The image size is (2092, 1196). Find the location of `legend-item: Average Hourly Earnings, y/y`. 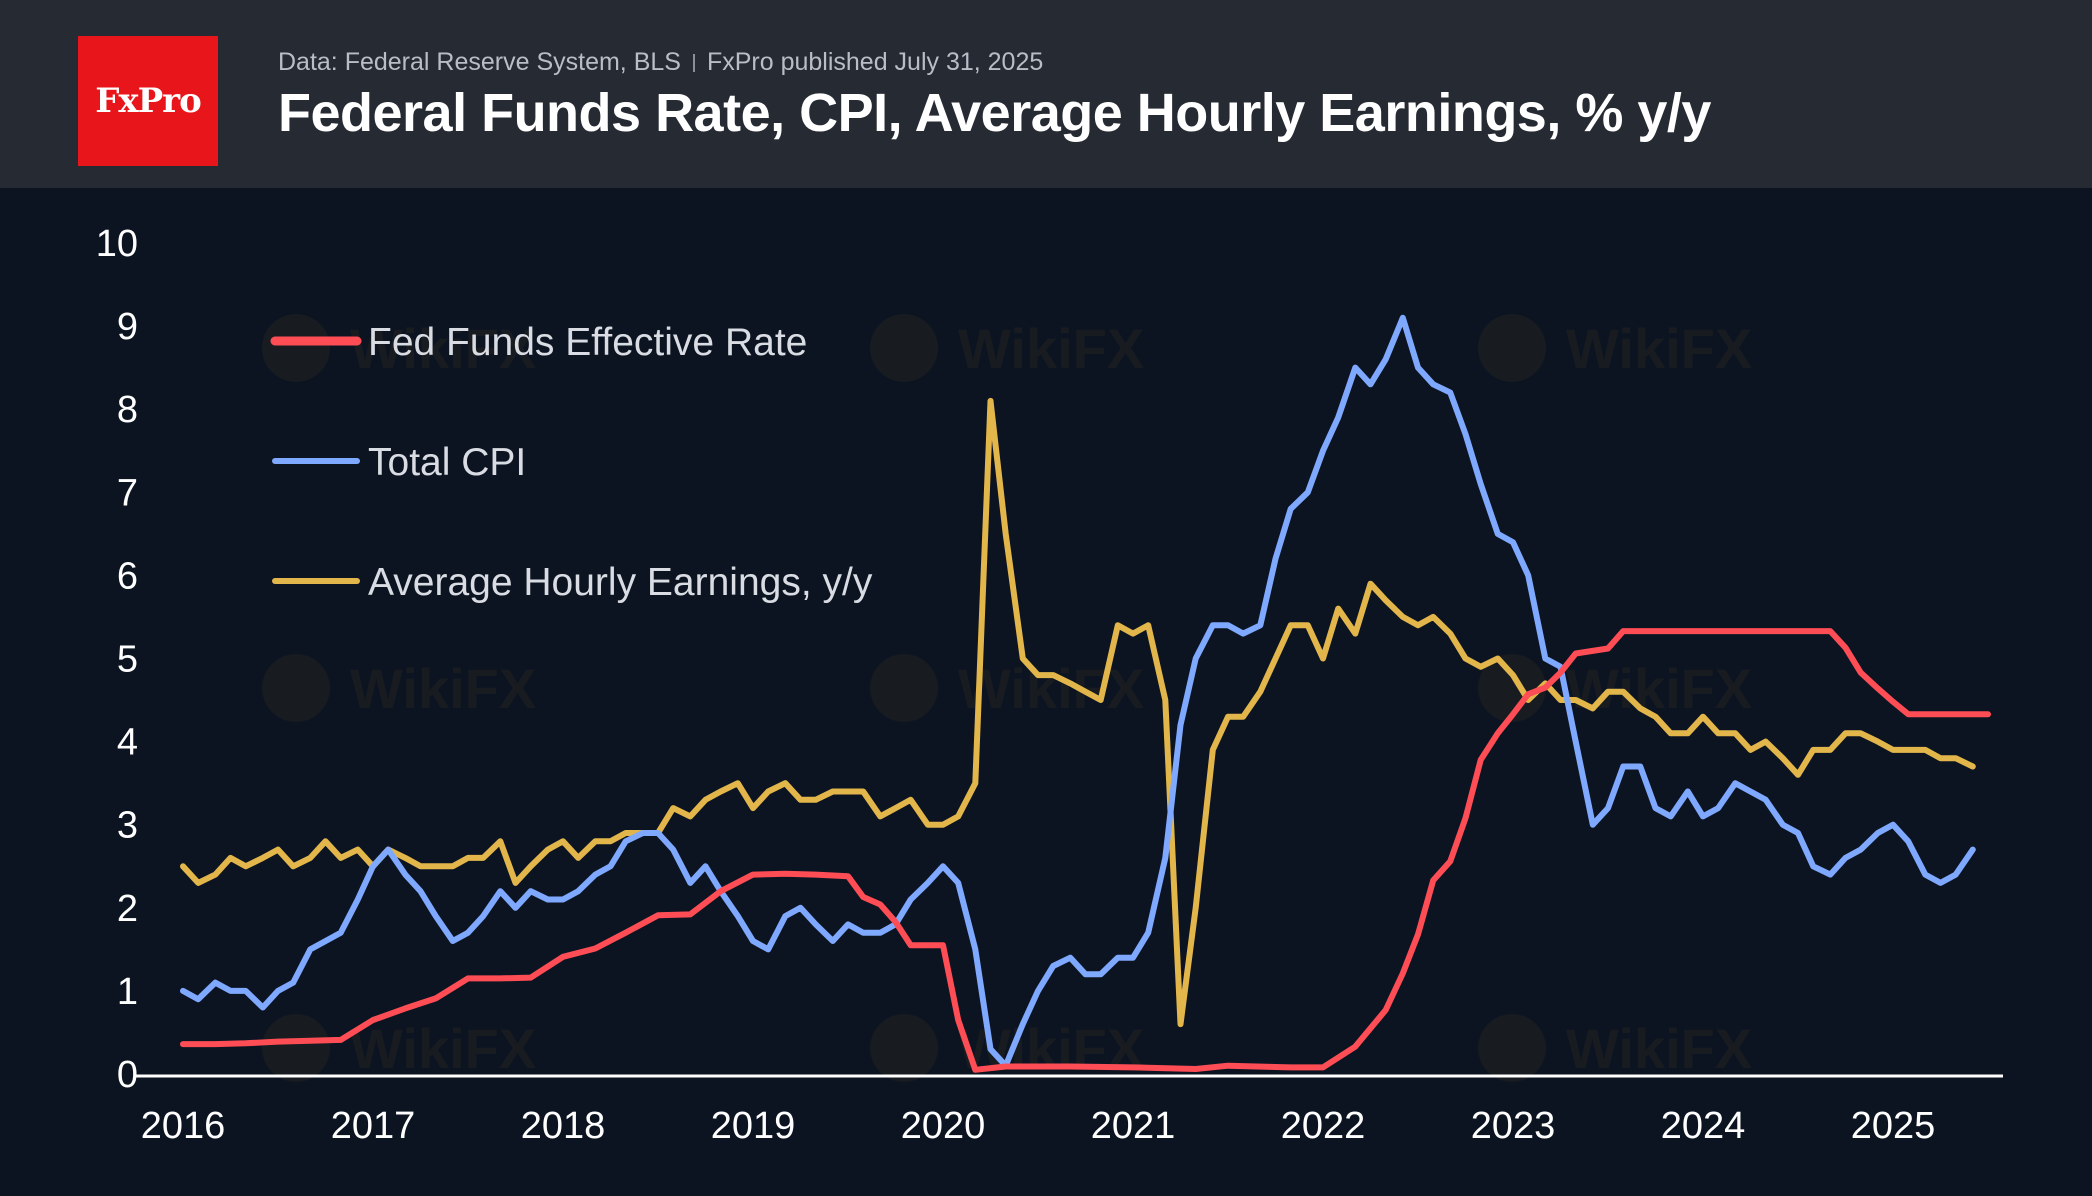

legend-item: Average Hourly Earnings, y/y is located at coordinates (572, 582).